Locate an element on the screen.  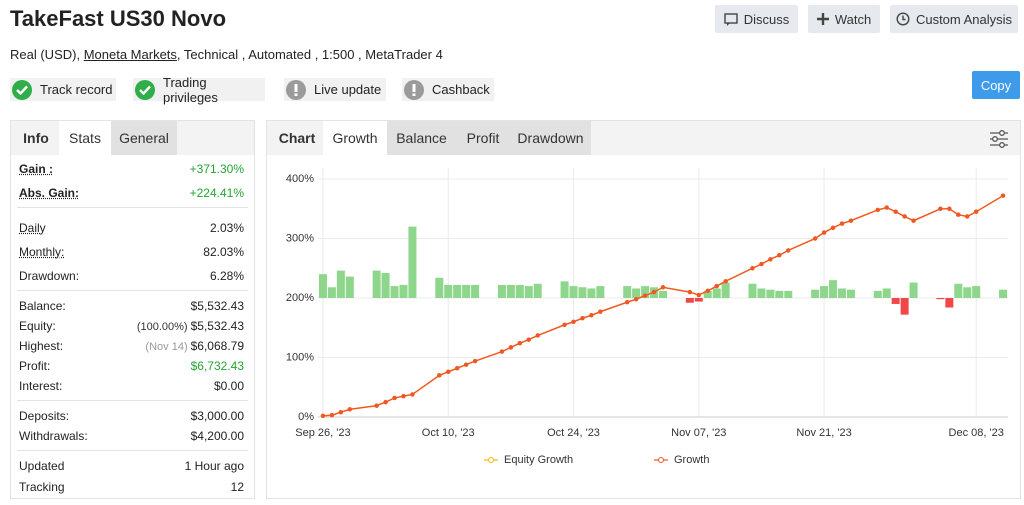
stat-note: (Nov 14) is located at coordinates (166, 347).